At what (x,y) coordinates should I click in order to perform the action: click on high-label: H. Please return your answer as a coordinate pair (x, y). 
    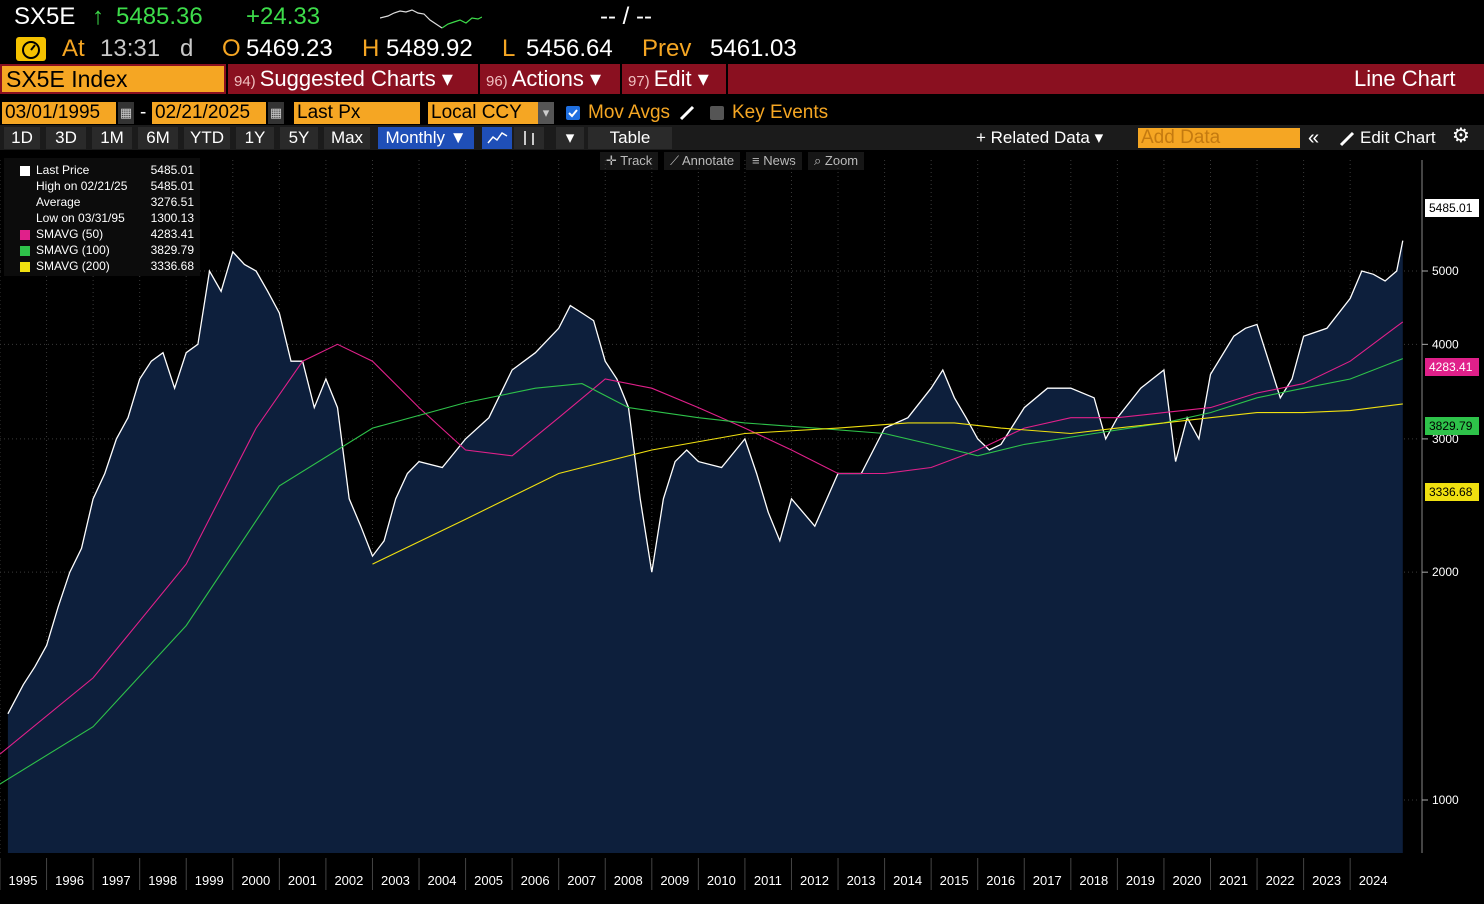
    Looking at the image, I should click on (371, 48).